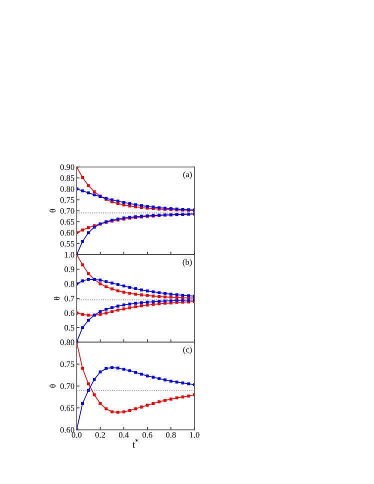 Image resolution: width=374 pixels, height=484 pixels. What do you see at coordinates (135, 443) in the screenshot?
I see `x-axis-title: t$^{*}$` at bounding box center [135, 443].